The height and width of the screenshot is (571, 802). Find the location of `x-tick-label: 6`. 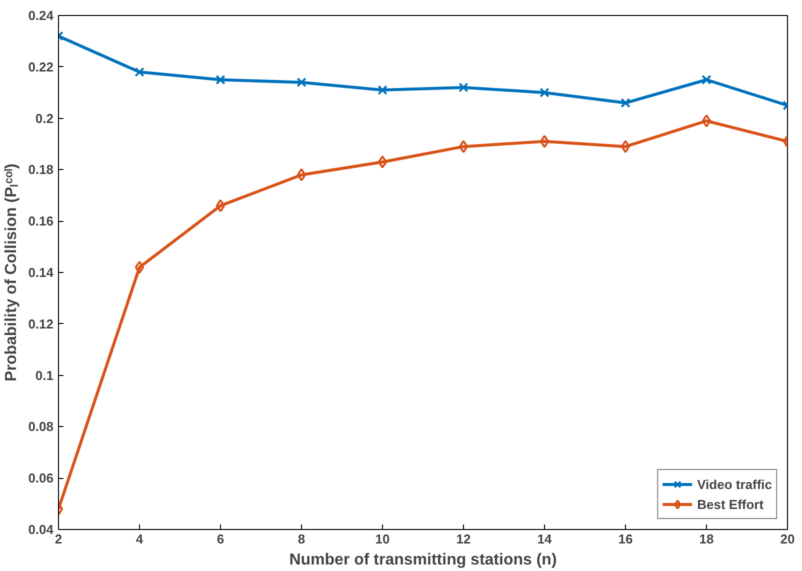

x-tick-label: 6 is located at coordinates (220, 539).